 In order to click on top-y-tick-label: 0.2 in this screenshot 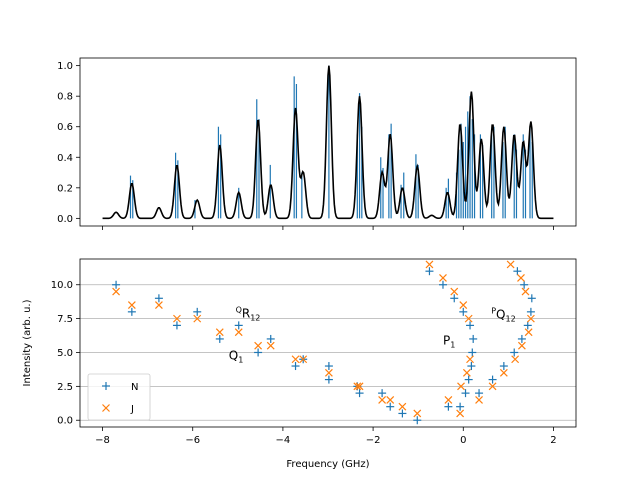, I will do `click(65, 188)`.